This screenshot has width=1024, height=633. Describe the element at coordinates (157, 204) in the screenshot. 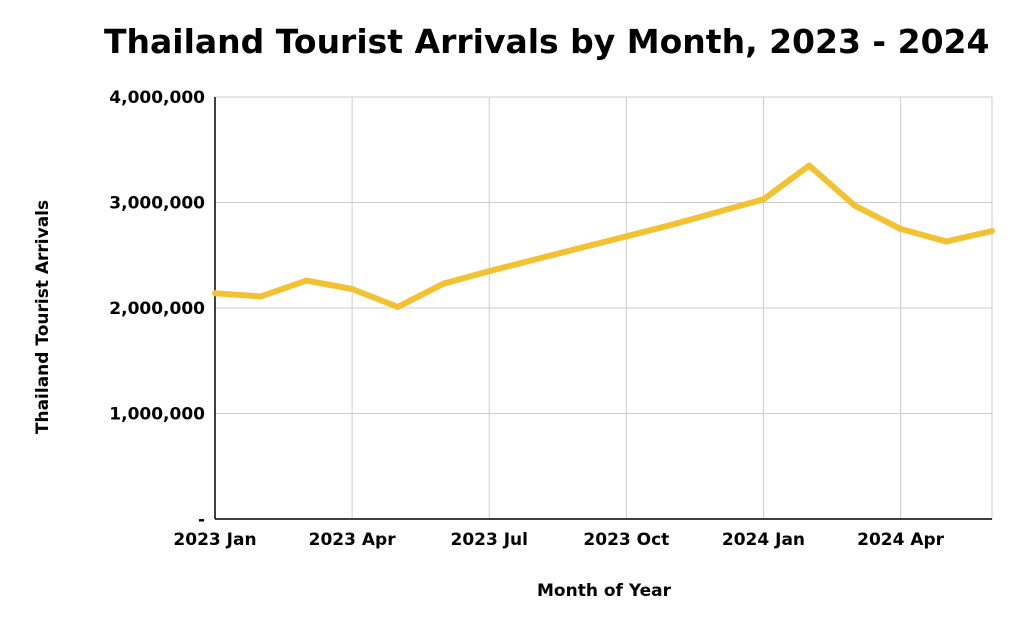

I see `y-tick-label: 3,000,000` at that location.